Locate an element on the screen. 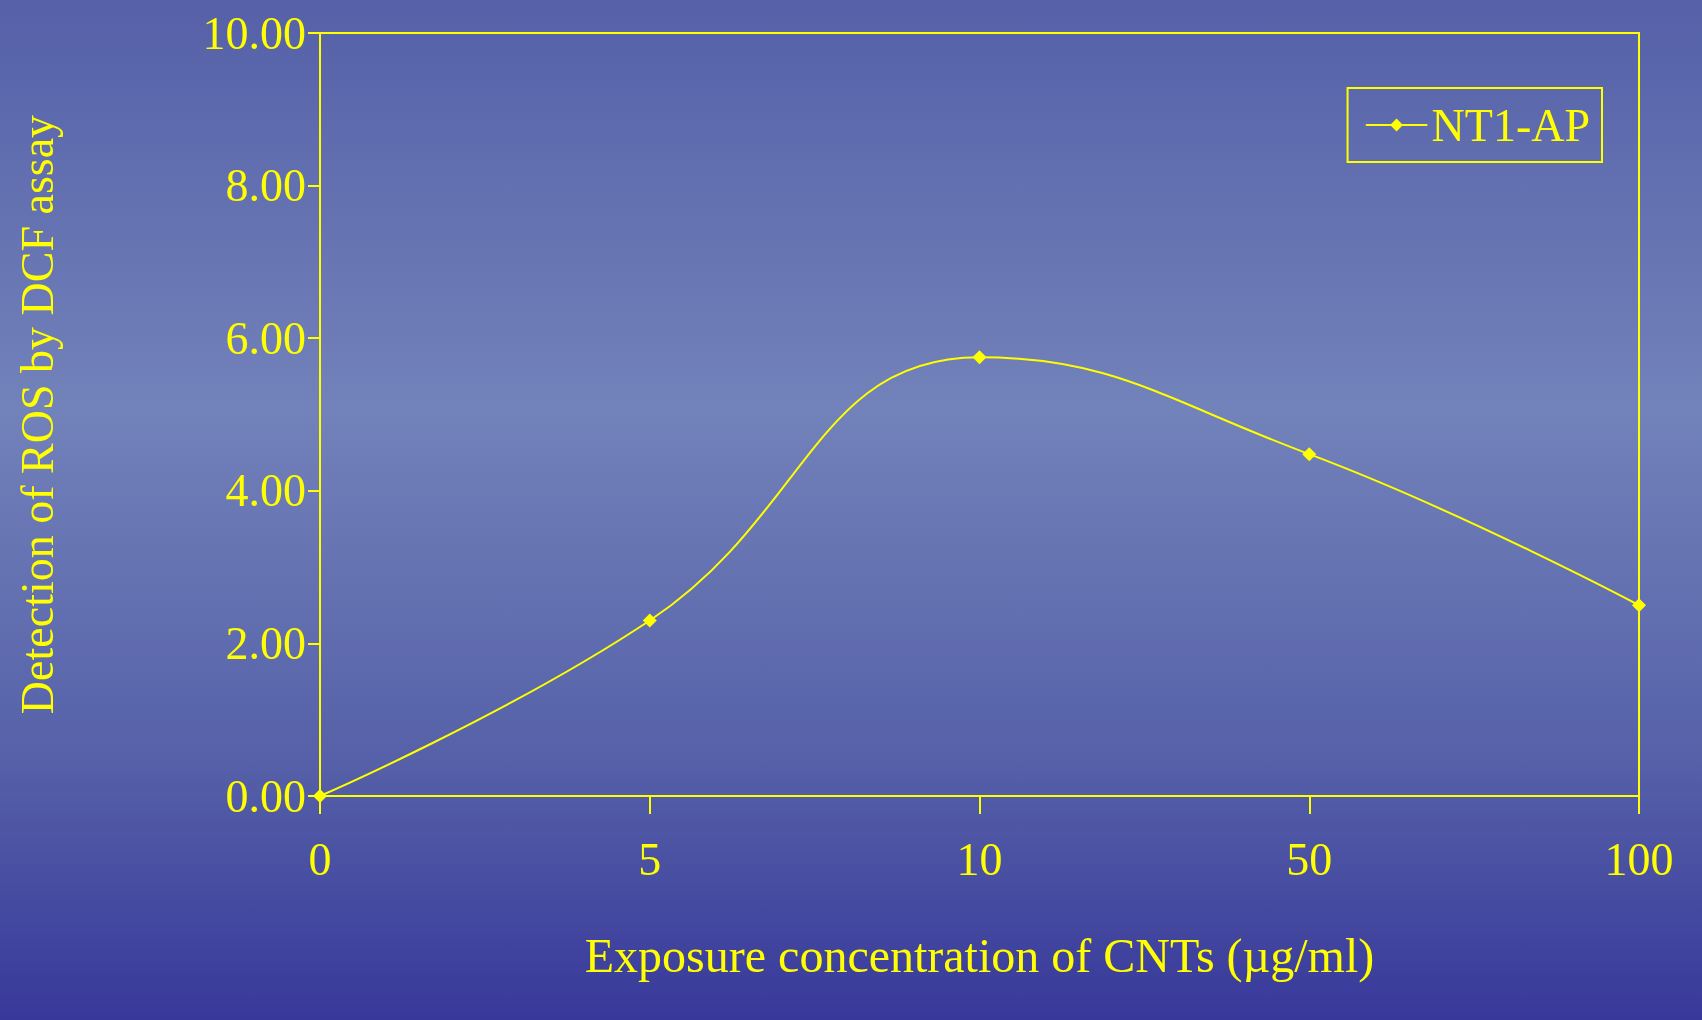  legend-label: NT1-AP is located at coordinates (1511, 125).